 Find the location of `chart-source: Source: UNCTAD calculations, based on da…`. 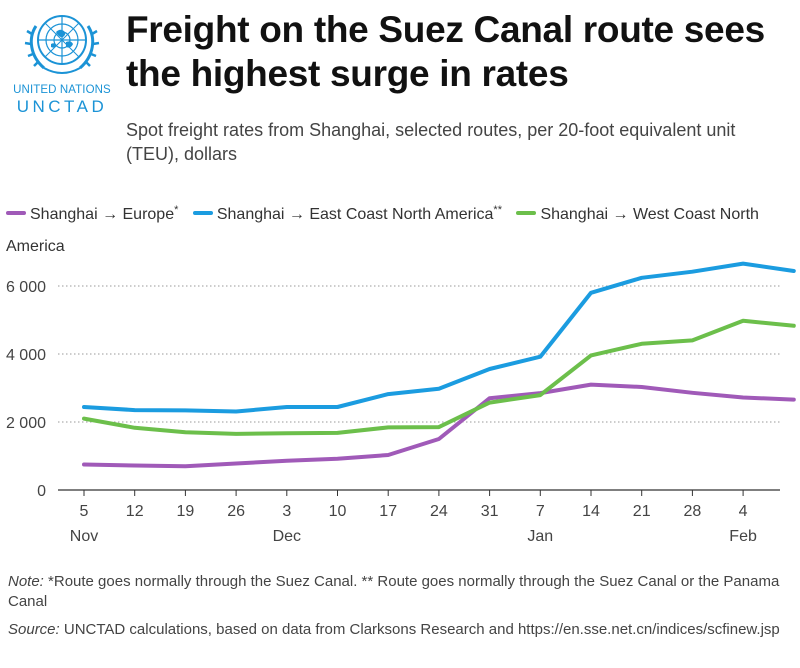

chart-source: Source: UNCTAD calculations, based on da… is located at coordinates (398, 630).